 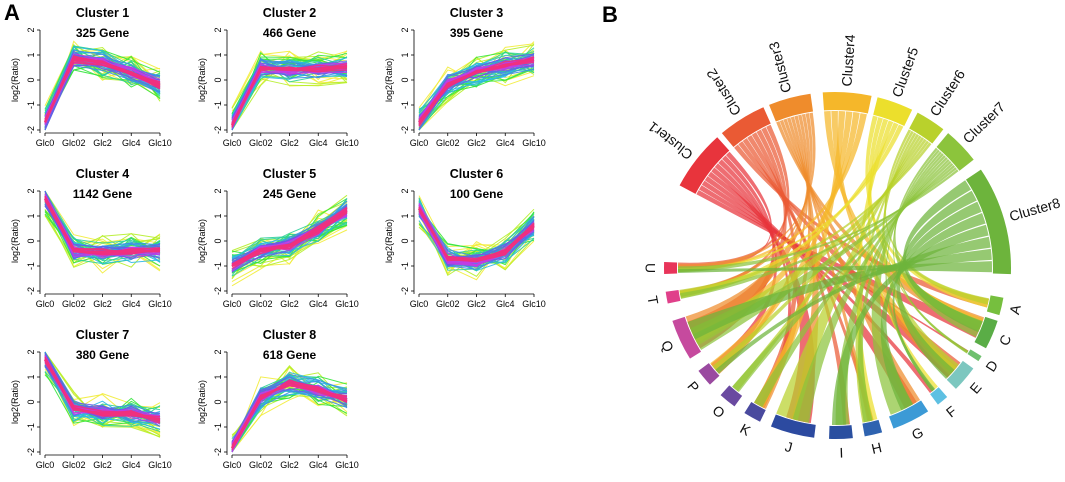 I want to click on cluster-segment-label: Cluster3, so click(x=779, y=67).